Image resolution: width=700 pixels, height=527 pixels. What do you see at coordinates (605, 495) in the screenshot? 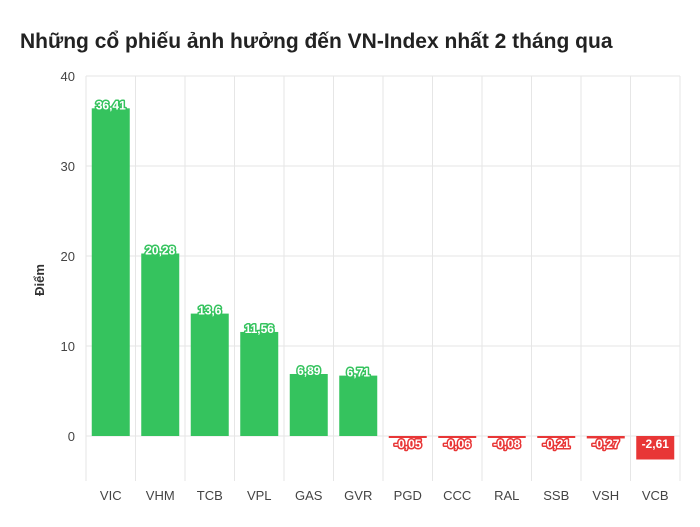
I see `x-tick-label: VSH` at bounding box center [605, 495].